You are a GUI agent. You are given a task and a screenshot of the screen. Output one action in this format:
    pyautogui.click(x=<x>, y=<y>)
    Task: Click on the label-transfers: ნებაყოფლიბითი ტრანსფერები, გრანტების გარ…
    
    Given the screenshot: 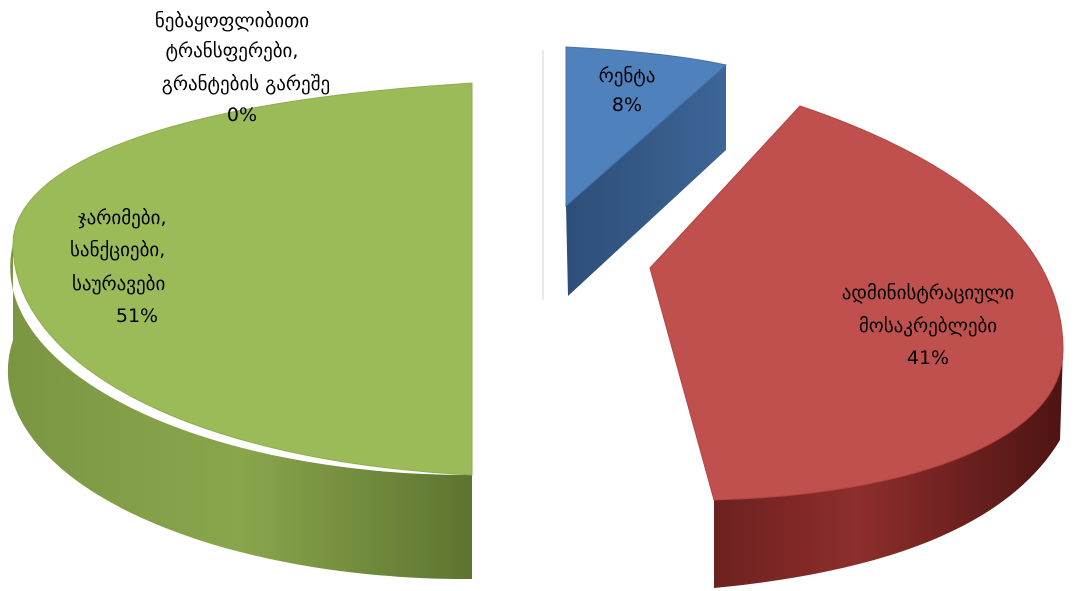 What is the action you would take?
    pyautogui.click(x=242, y=68)
    